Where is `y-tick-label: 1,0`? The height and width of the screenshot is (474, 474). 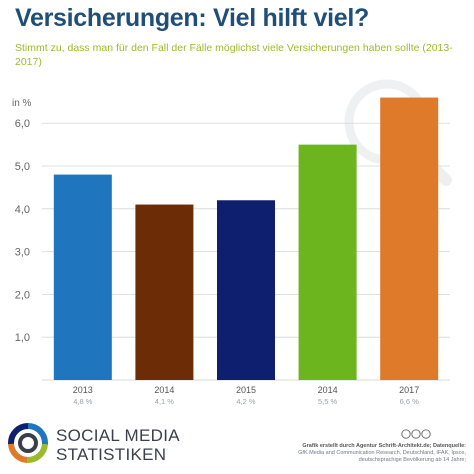 y-tick-label: 1,0 is located at coordinates (22, 338).